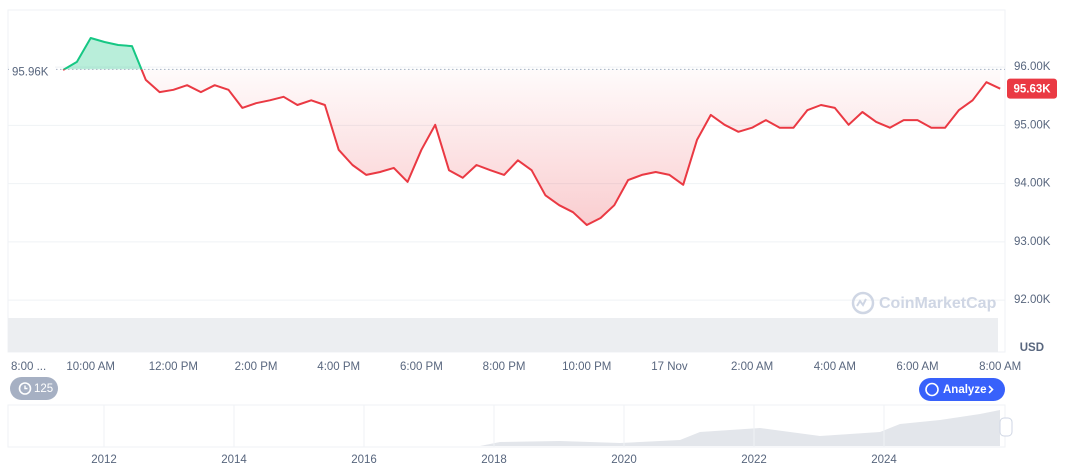 The width and height of the screenshot is (1072, 475). What do you see at coordinates (917, 367) in the screenshot?
I see `x-tick-label: 6:00 AM` at bounding box center [917, 367].